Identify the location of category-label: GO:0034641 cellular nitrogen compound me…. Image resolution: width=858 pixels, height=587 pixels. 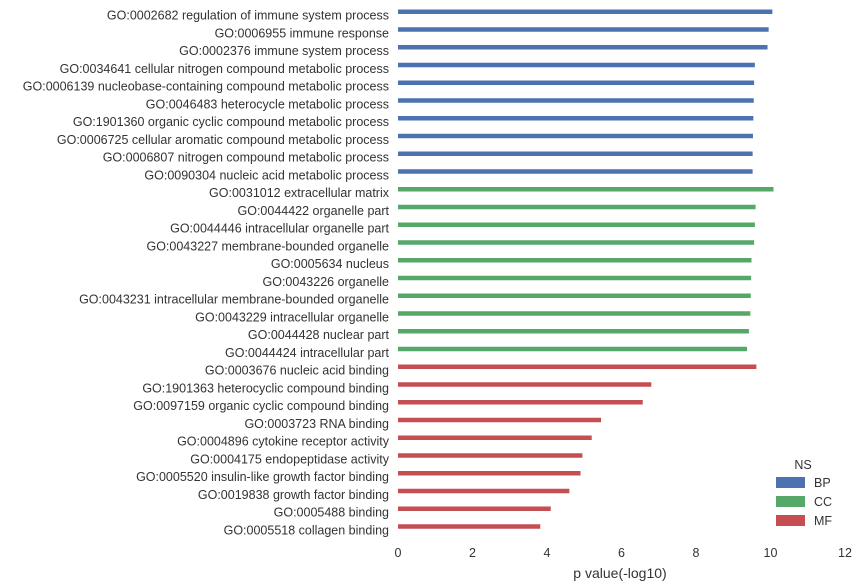
(224, 69).